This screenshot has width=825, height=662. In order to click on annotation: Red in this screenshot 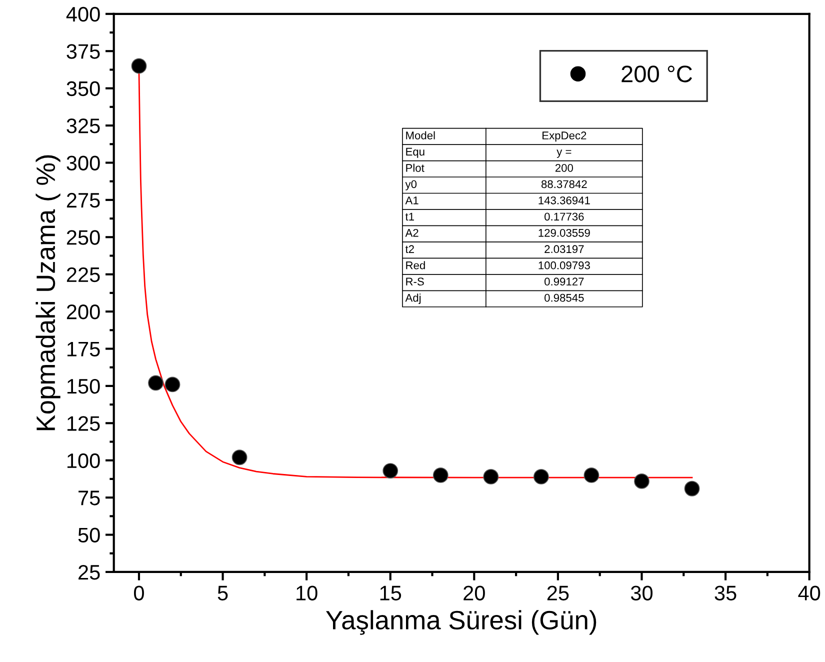, I will do `click(415, 265)`.